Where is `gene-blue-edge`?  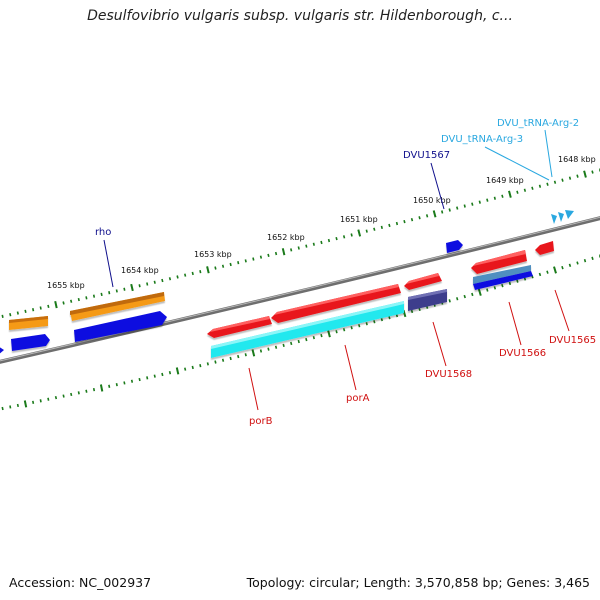 gene-blue-edge is located at coordinates (2, 350).